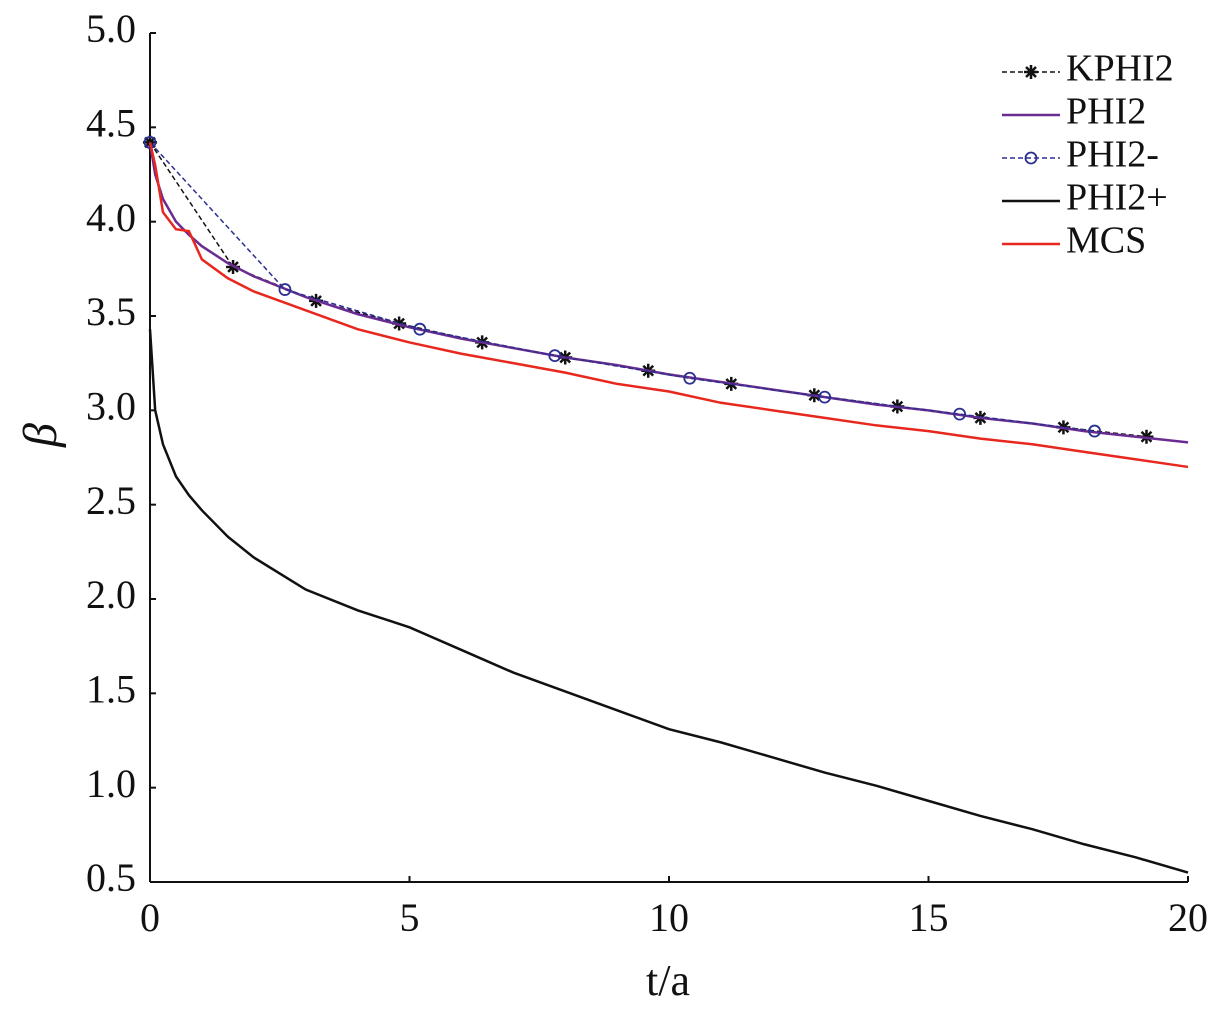 The width and height of the screenshot is (1223, 1012). Describe the element at coordinates (1106, 112) in the screenshot. I see `legend-label: PHI2` at that location.